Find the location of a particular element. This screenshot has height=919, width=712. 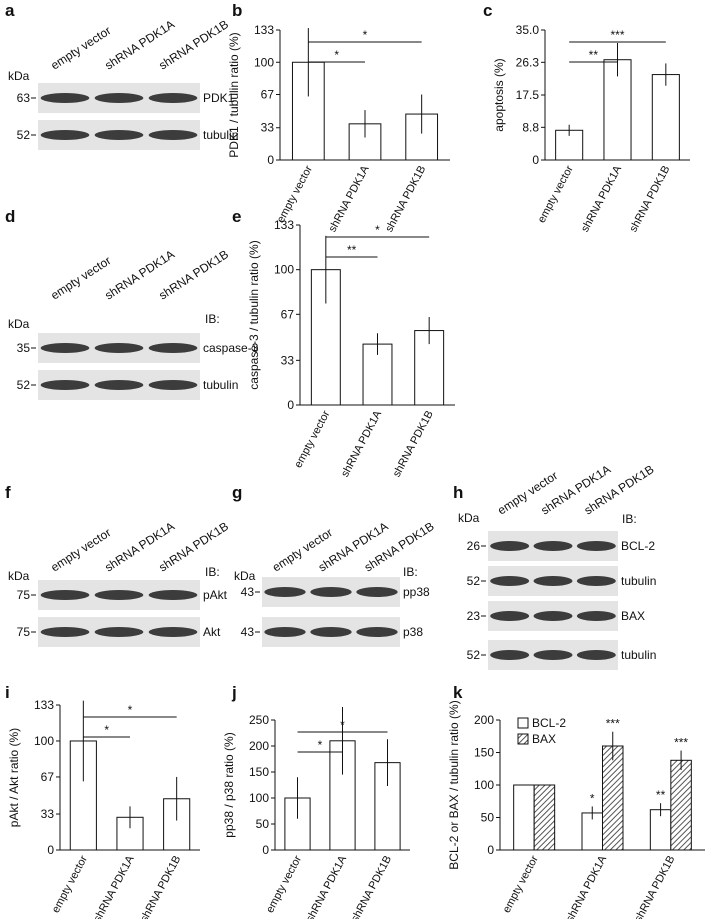

y-tick-label: 250 is located at coordinates (259, 720).